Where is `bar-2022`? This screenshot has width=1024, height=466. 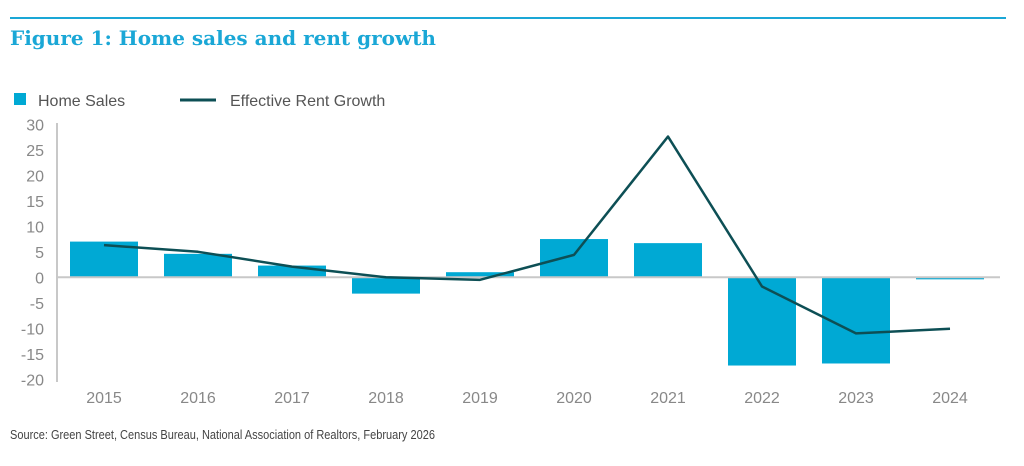
bar-2022 is located at coordinates (762, 321).